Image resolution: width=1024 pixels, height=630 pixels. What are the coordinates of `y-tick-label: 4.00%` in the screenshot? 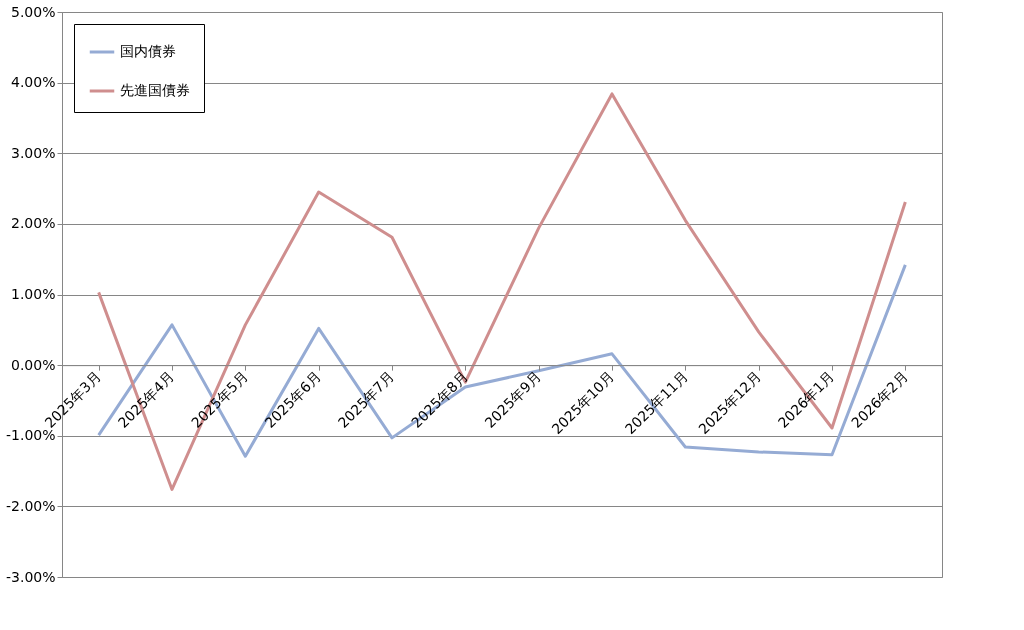 It's located at (33, 82).